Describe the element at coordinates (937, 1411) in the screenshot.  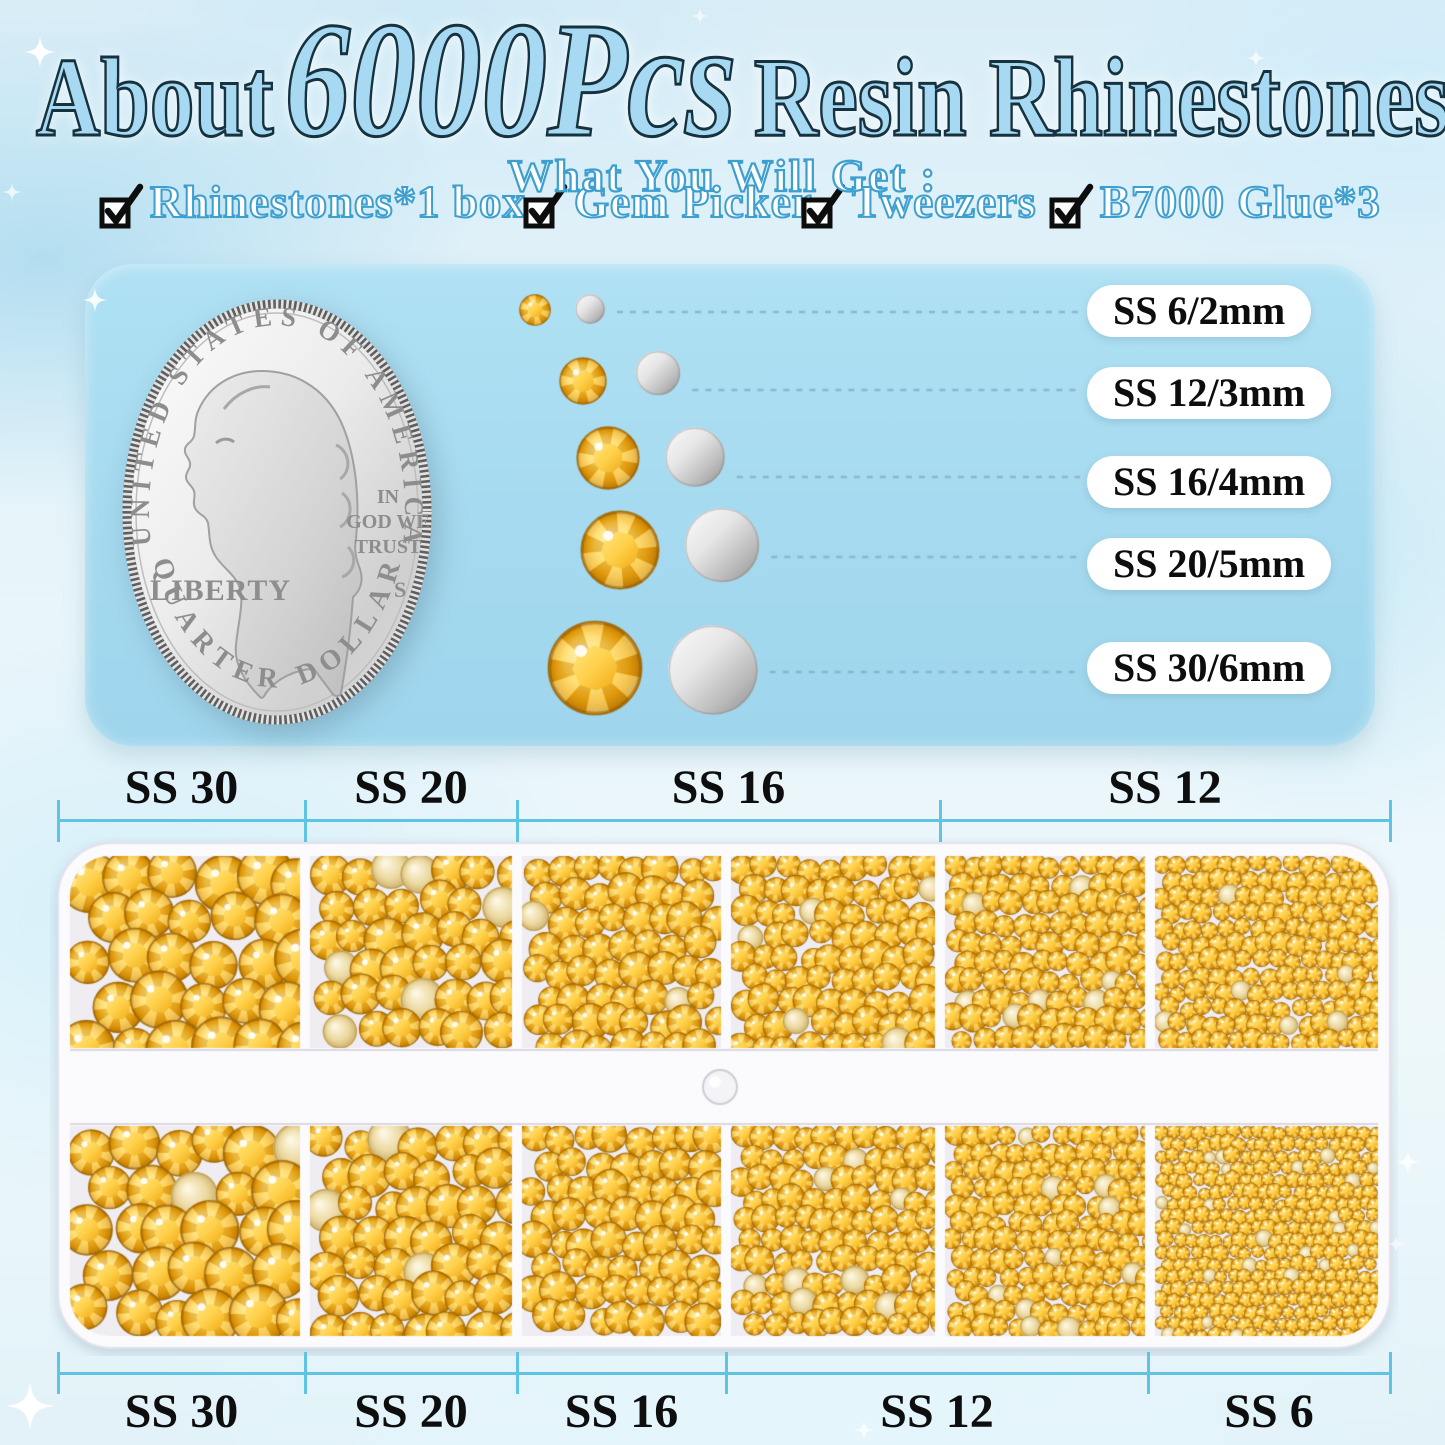
I see `bottom-size-ruler-label: SS 12` at that location.